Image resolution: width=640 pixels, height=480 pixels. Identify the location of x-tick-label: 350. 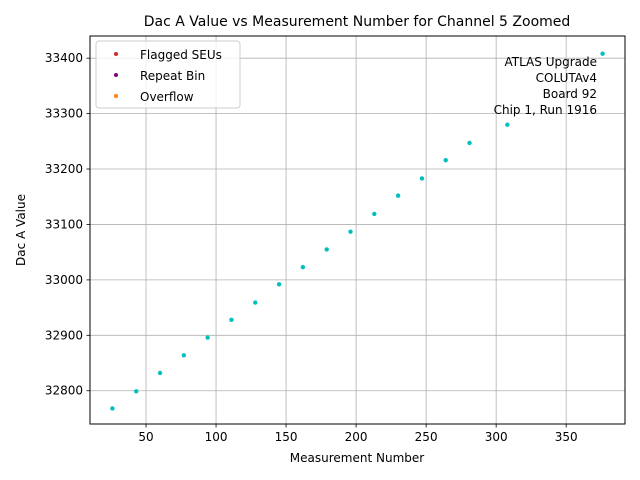
(566, 437).